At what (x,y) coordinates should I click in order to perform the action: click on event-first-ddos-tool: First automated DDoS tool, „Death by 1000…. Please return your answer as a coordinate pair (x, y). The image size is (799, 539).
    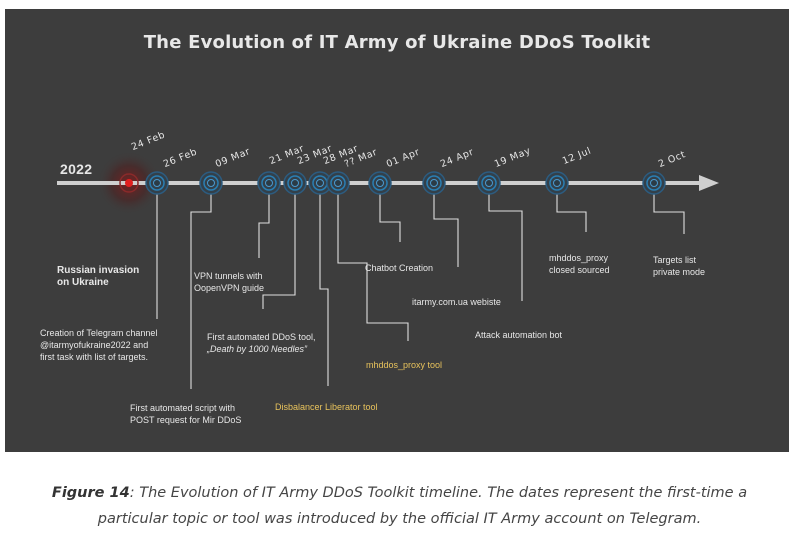
    Looking at the image, I should click on (261, 343).